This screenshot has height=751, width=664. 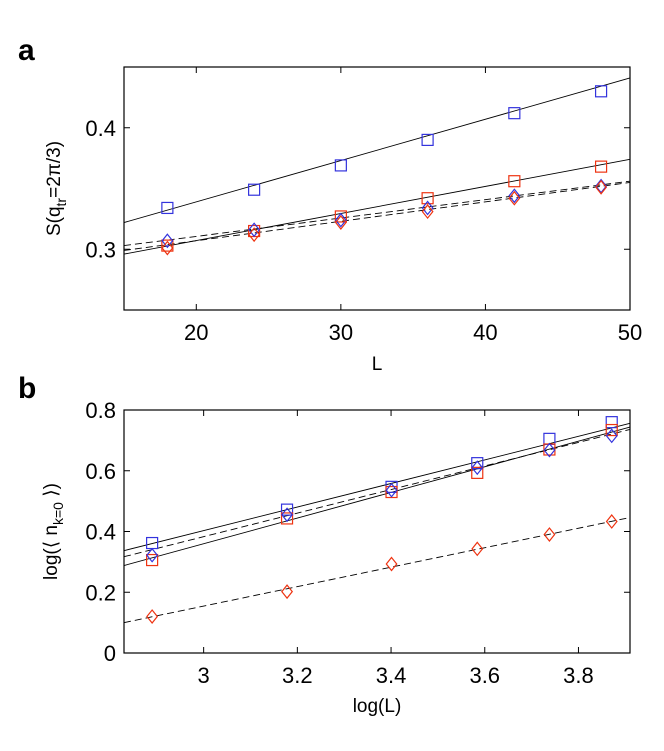 I want to click on y-tick-label-a: 0.4, so click(x=100, y=128).